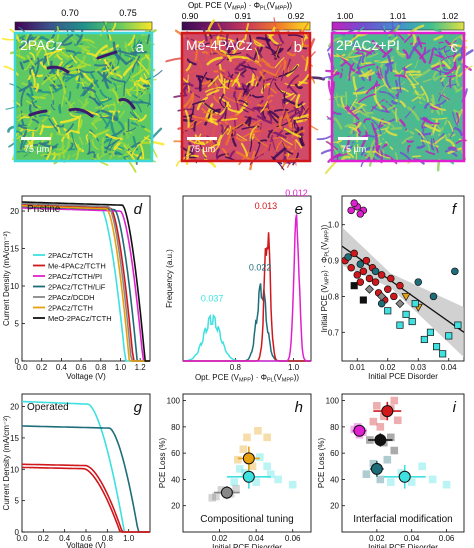 The image size is (474, 548). I want to click on axis-label-part: MPP, so click(288, 381).